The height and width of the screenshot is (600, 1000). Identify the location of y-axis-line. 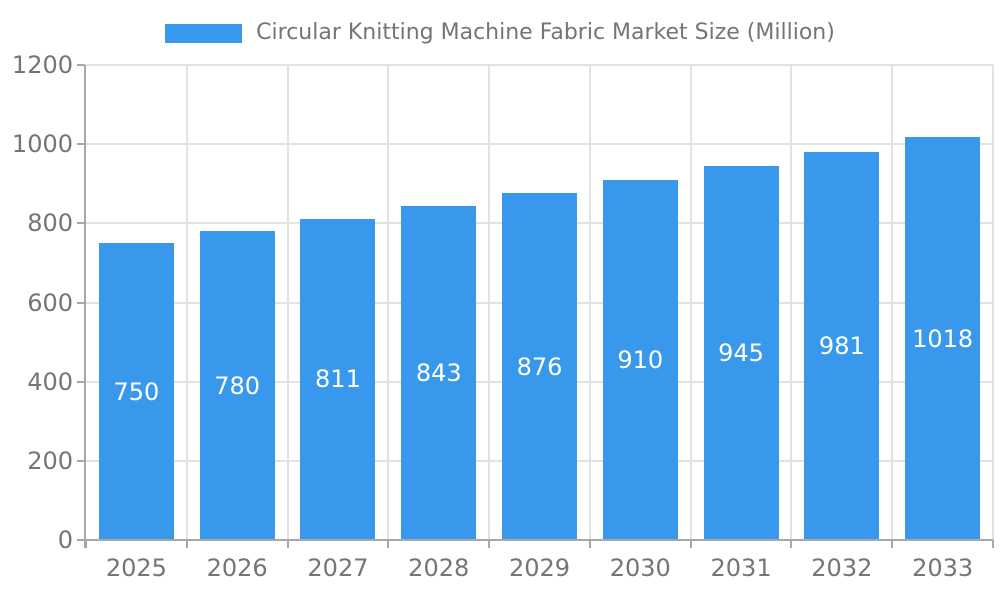
(85, 306).